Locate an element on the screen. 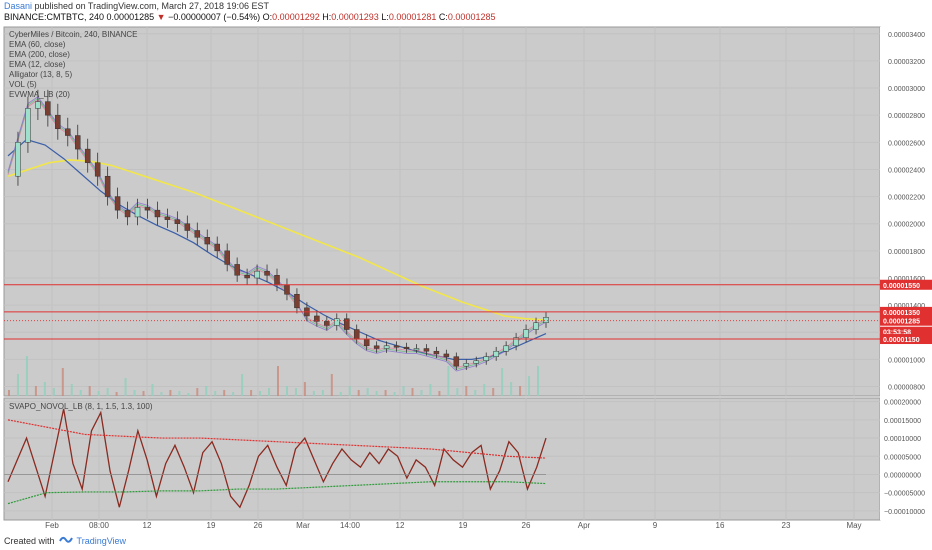  y-tick-label: 0.00002600 is located at coordinates (906, 143).